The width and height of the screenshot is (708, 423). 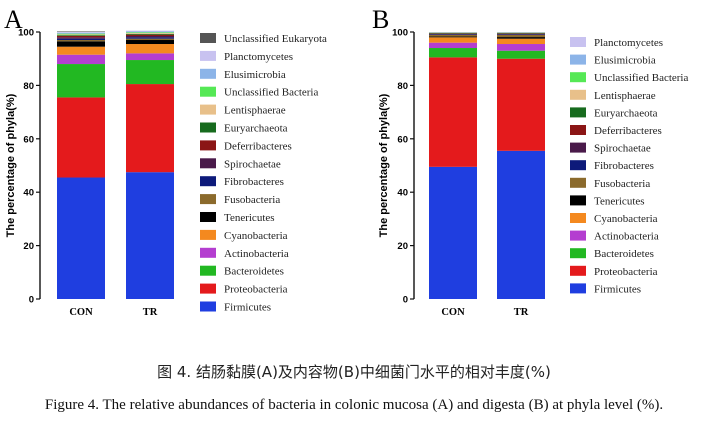 What do you see at coordinates (384, 165) in the screenshot?
I see `y-axis-title-b: The percentage of phyla(%)` at bounding box center [384, 165].